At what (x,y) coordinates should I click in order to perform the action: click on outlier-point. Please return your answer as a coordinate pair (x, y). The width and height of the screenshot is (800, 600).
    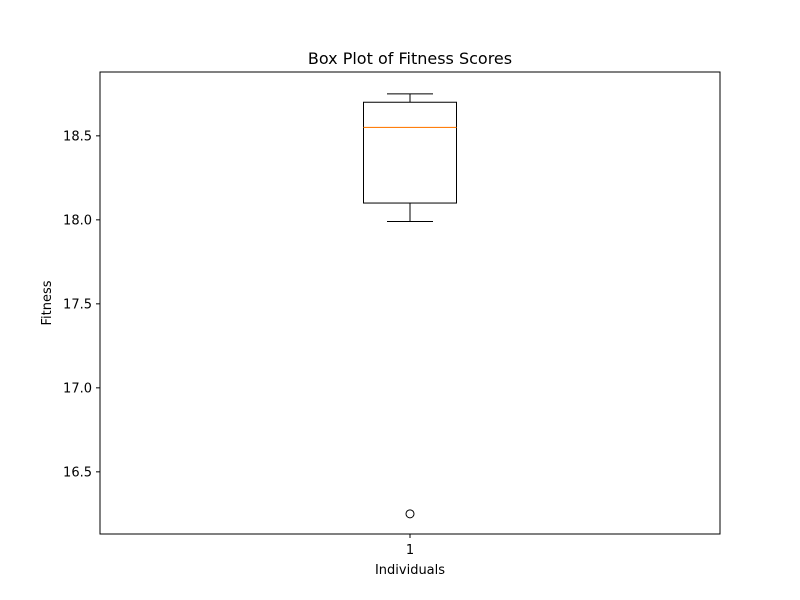
    Looking at the image, I should click on (410, 514).